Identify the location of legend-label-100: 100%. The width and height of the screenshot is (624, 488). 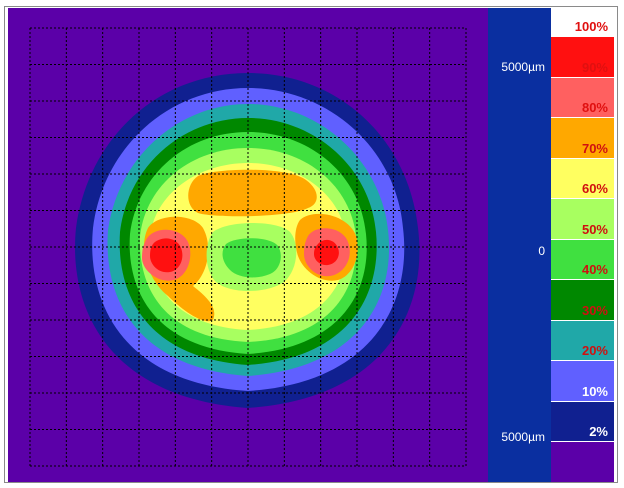
(591, 26).